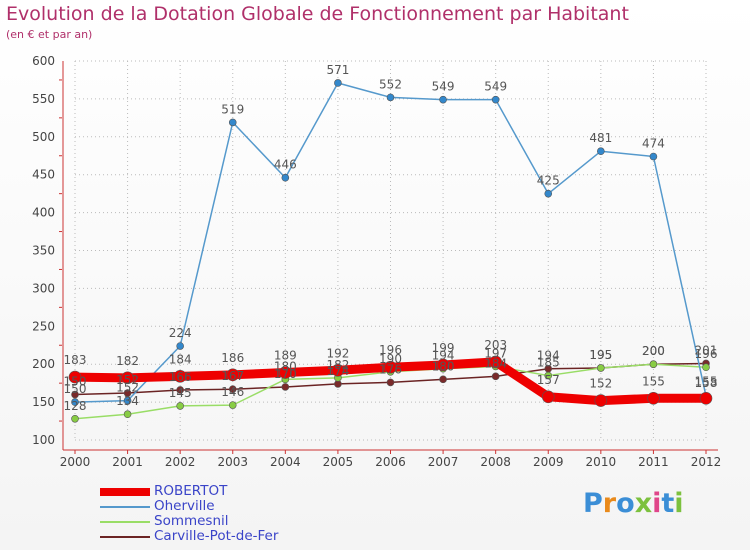 This screenshot has height=550, width=750. Describe the element at coordinates (127, 388) in the screenshot. I see `data-label-oherville: 152` at that location.